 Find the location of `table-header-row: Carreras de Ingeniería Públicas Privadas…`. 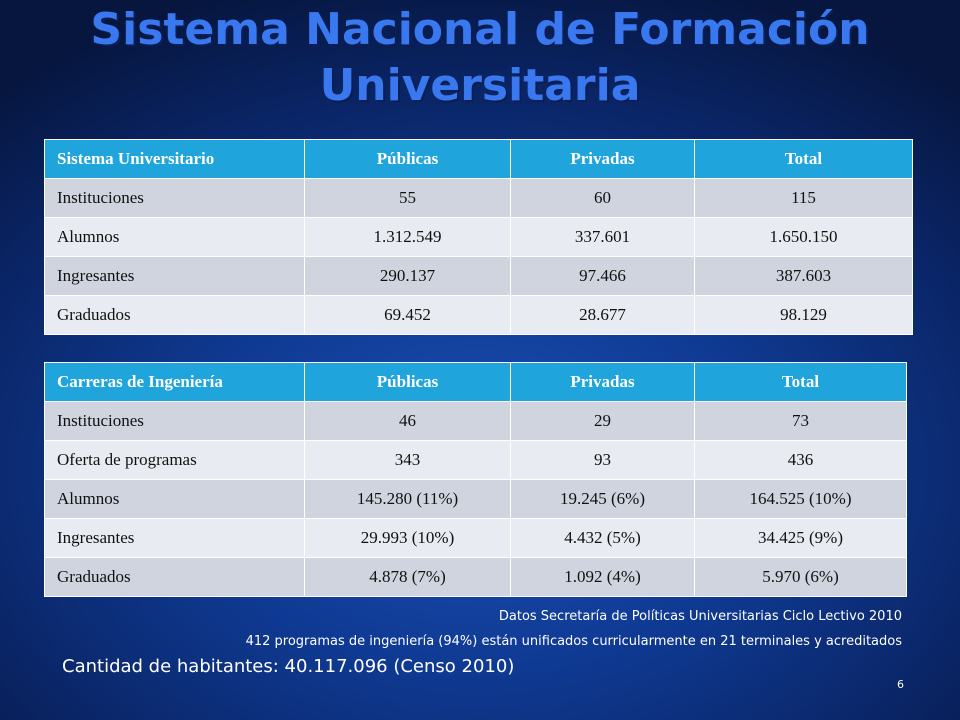

table-header-row: Carreras de Ingeniería Públicas Privadas… is located at coordinates (475, 382).